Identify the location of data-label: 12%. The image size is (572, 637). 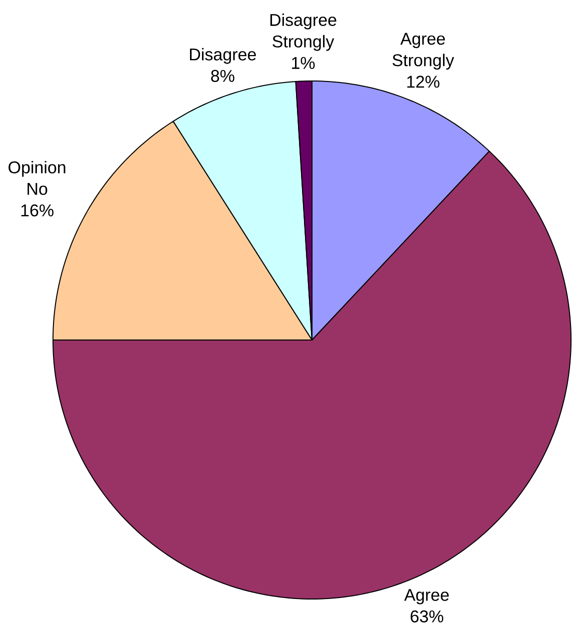
(423, 82).